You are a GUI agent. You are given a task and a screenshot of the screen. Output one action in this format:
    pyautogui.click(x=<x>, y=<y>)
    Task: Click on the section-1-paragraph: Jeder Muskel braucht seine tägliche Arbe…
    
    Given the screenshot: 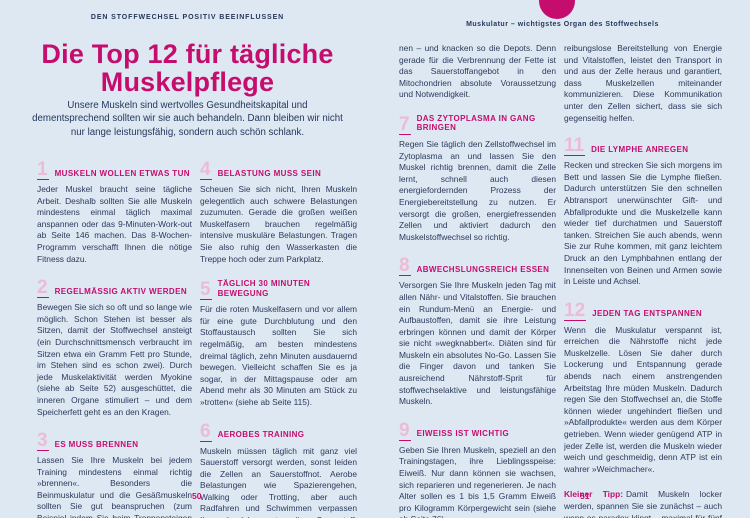 What is the action you would take?
    pyautogui.click(x=114, y=224)
    